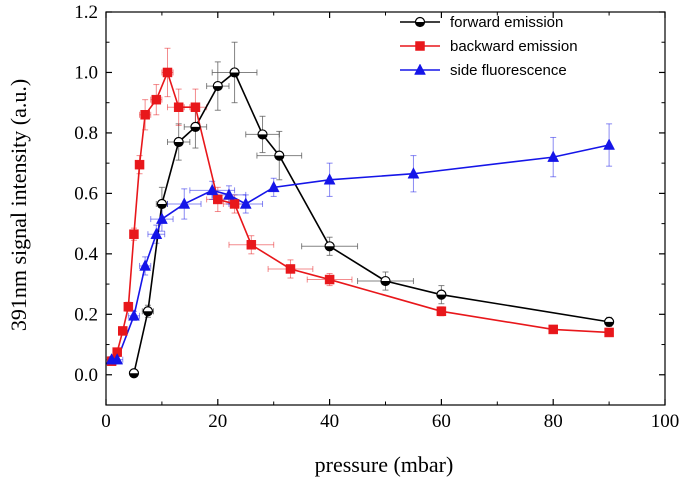 Image resolution: width=693 pixels, height=479 pixels. Describe the element at coordinates (86, 12) in the screenshot. I see `y-tick-label: 1.2` at that location.